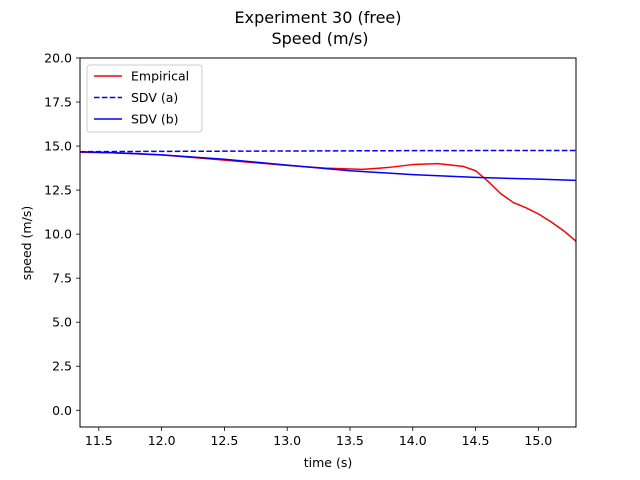 This screenshot has height=480, width=640. I want to click on x-tick-label: 11.5, so click(99, 440).